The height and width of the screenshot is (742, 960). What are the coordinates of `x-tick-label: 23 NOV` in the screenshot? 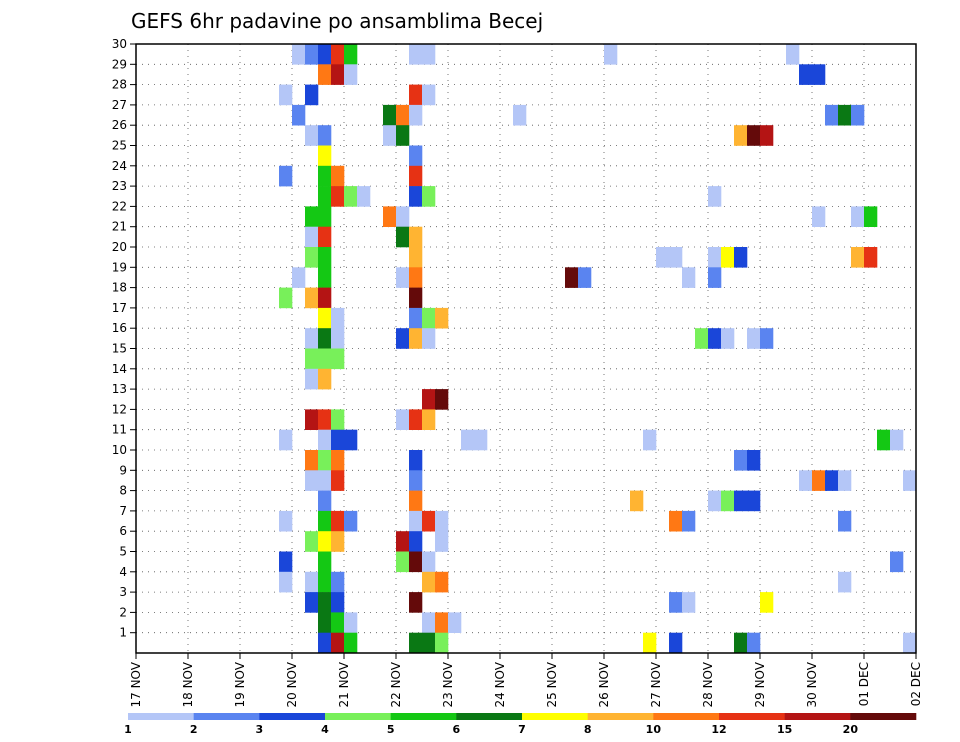 It's located at (448, 684).